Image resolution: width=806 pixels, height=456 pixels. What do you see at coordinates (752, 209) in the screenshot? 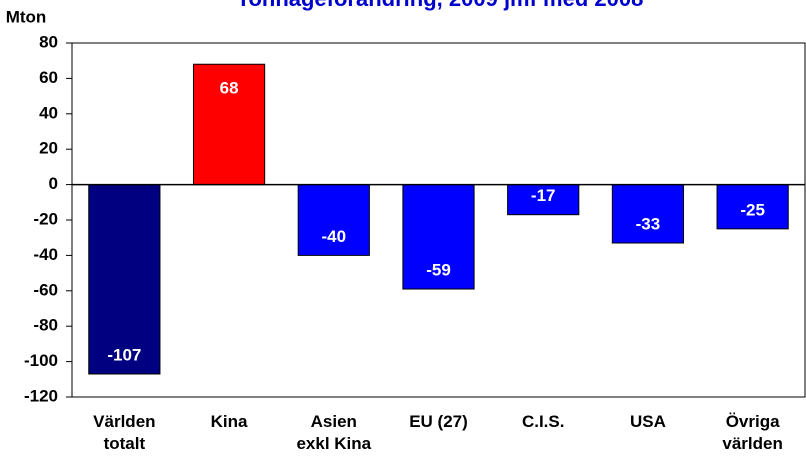
I see `data-label: -25` at bounding box center [752, 209].